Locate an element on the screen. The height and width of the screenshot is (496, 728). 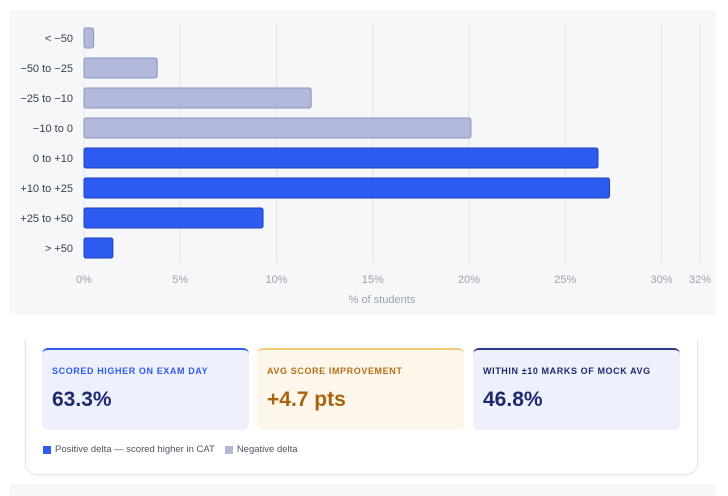
legend-item-positive: Positive delta — scored higher in CAT is located at coordinates (129, 449).